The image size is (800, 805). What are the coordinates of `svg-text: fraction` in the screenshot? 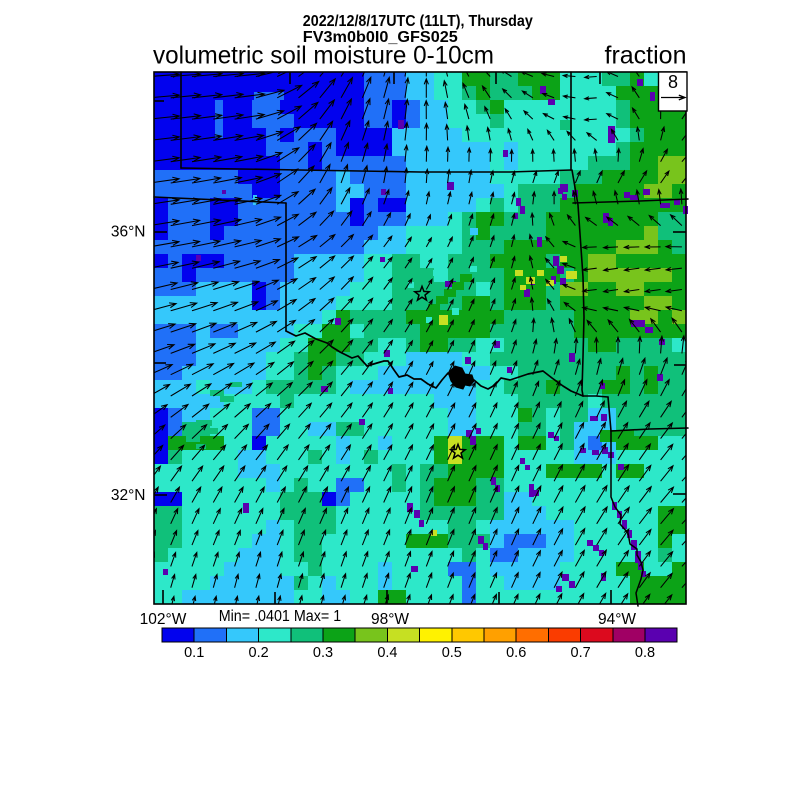 It's located at (646, 56).